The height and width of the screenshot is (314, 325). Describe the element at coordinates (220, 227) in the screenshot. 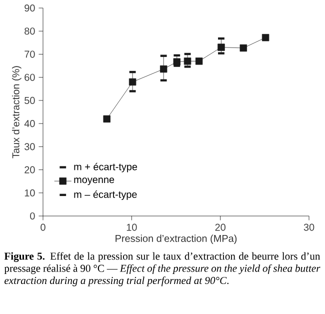

I see `x-tick-label: 20` at that location.